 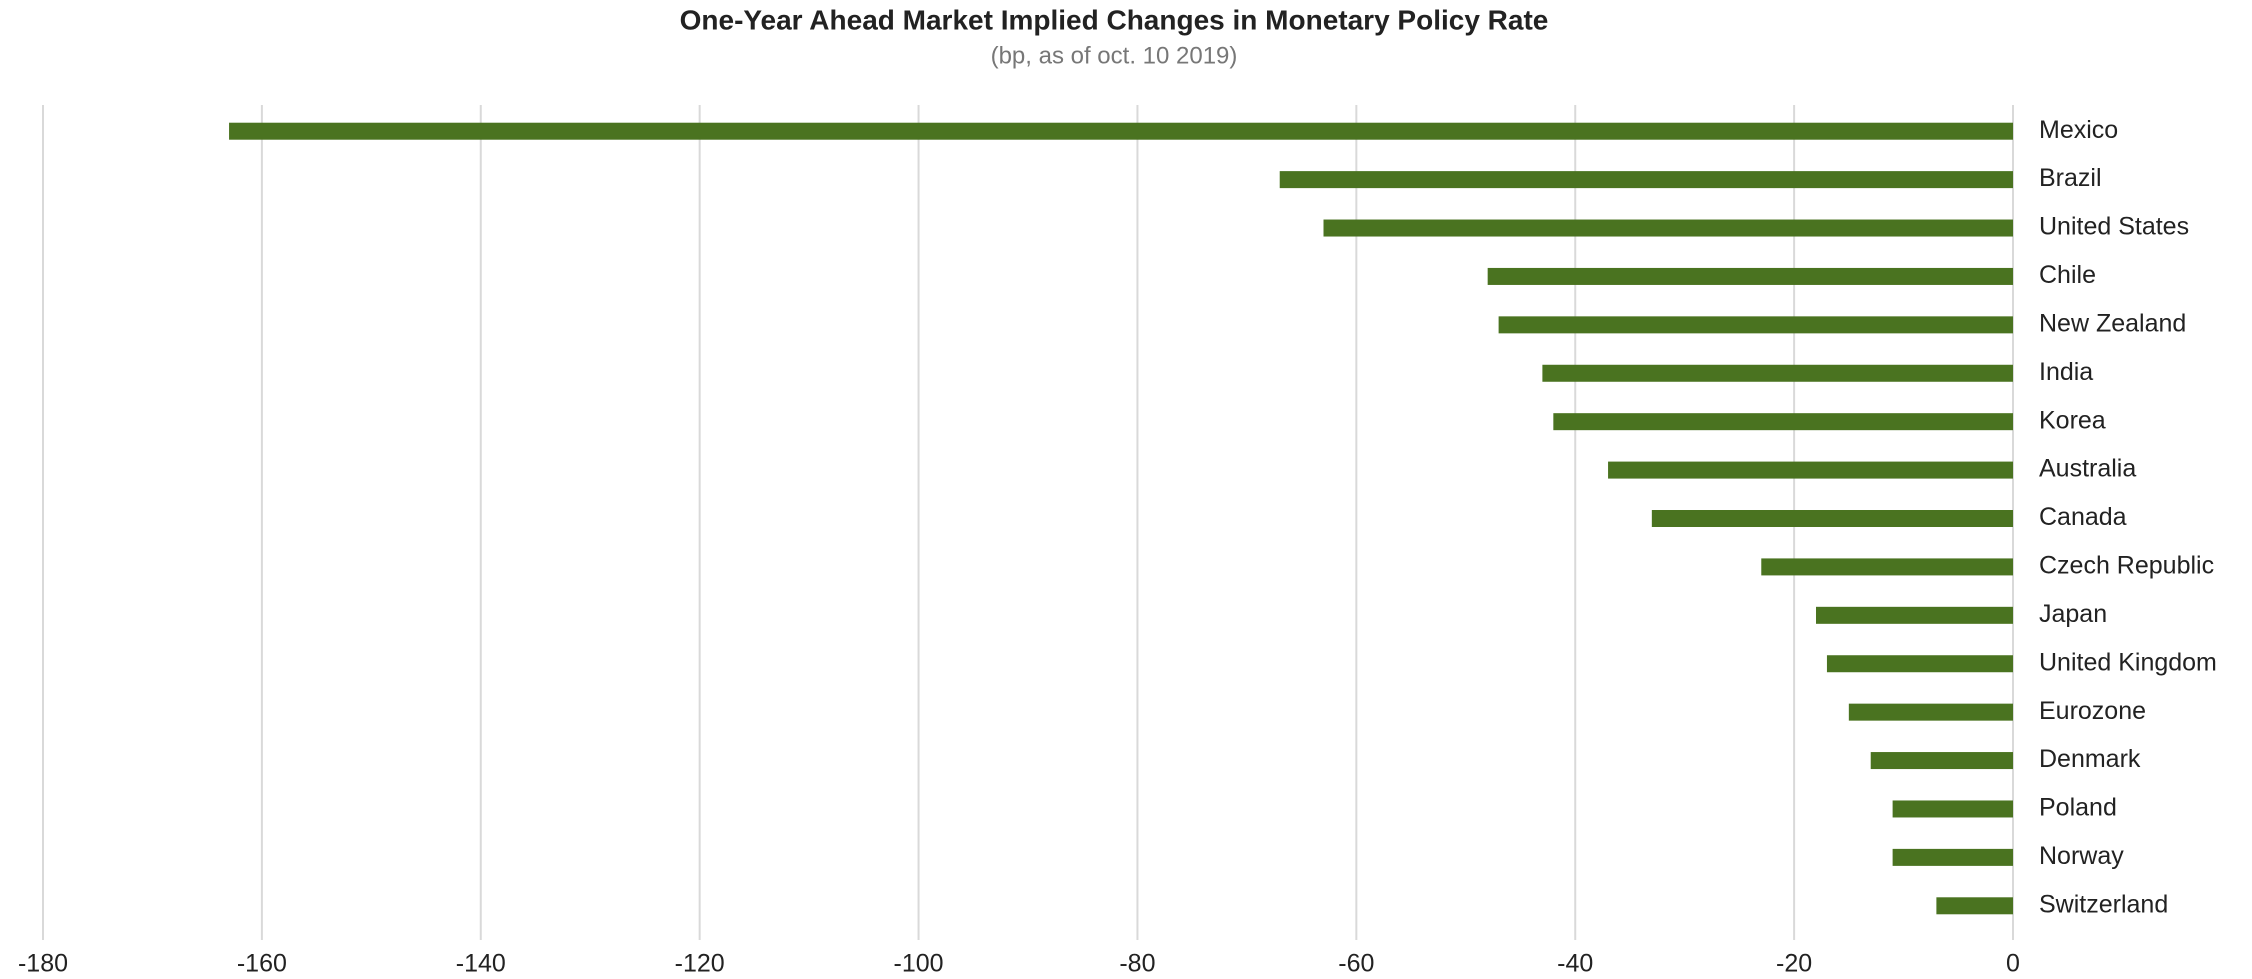 What do you see at coordinates (2070, 178) in the screenshot?
I see `category-label: Brazil` at bounding box center [2070, 178].